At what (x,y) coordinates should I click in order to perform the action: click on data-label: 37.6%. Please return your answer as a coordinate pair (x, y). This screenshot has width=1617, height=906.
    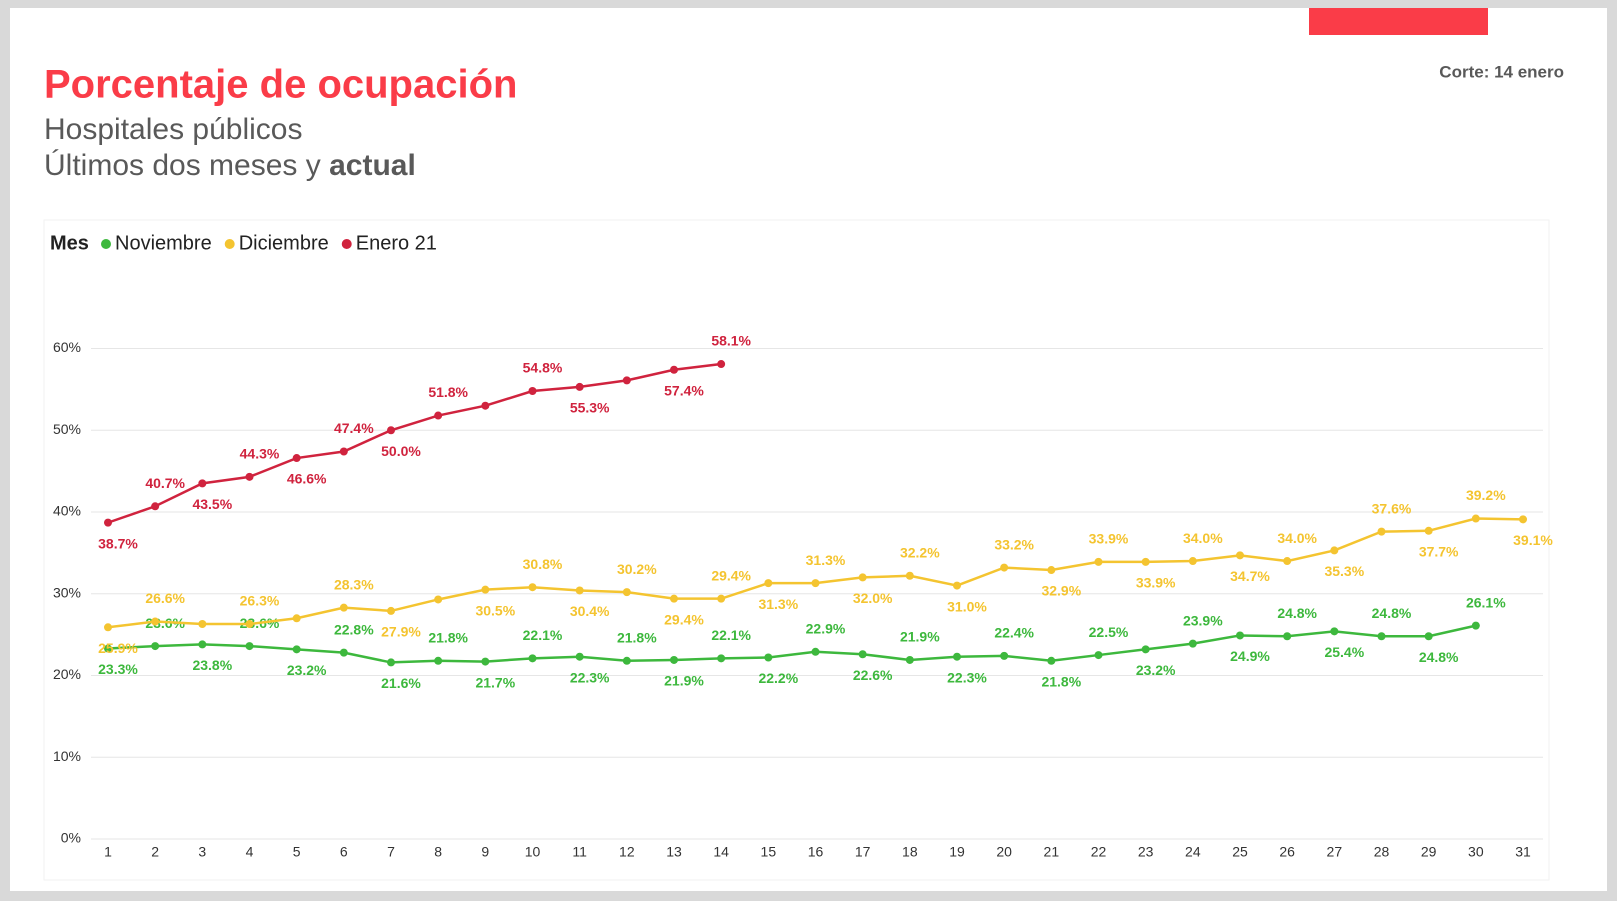
    Looking at the image, I should click on (1392, 508).